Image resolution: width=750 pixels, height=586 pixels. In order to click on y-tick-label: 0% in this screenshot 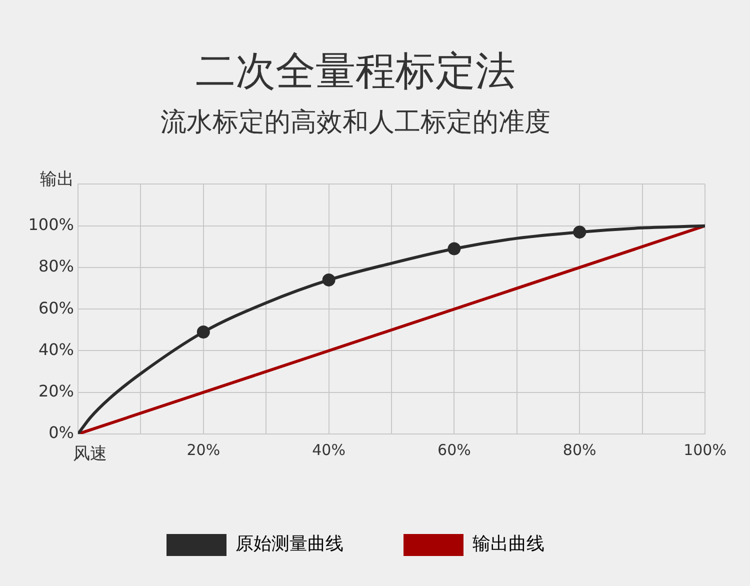, I will do `click(61, 432)`.